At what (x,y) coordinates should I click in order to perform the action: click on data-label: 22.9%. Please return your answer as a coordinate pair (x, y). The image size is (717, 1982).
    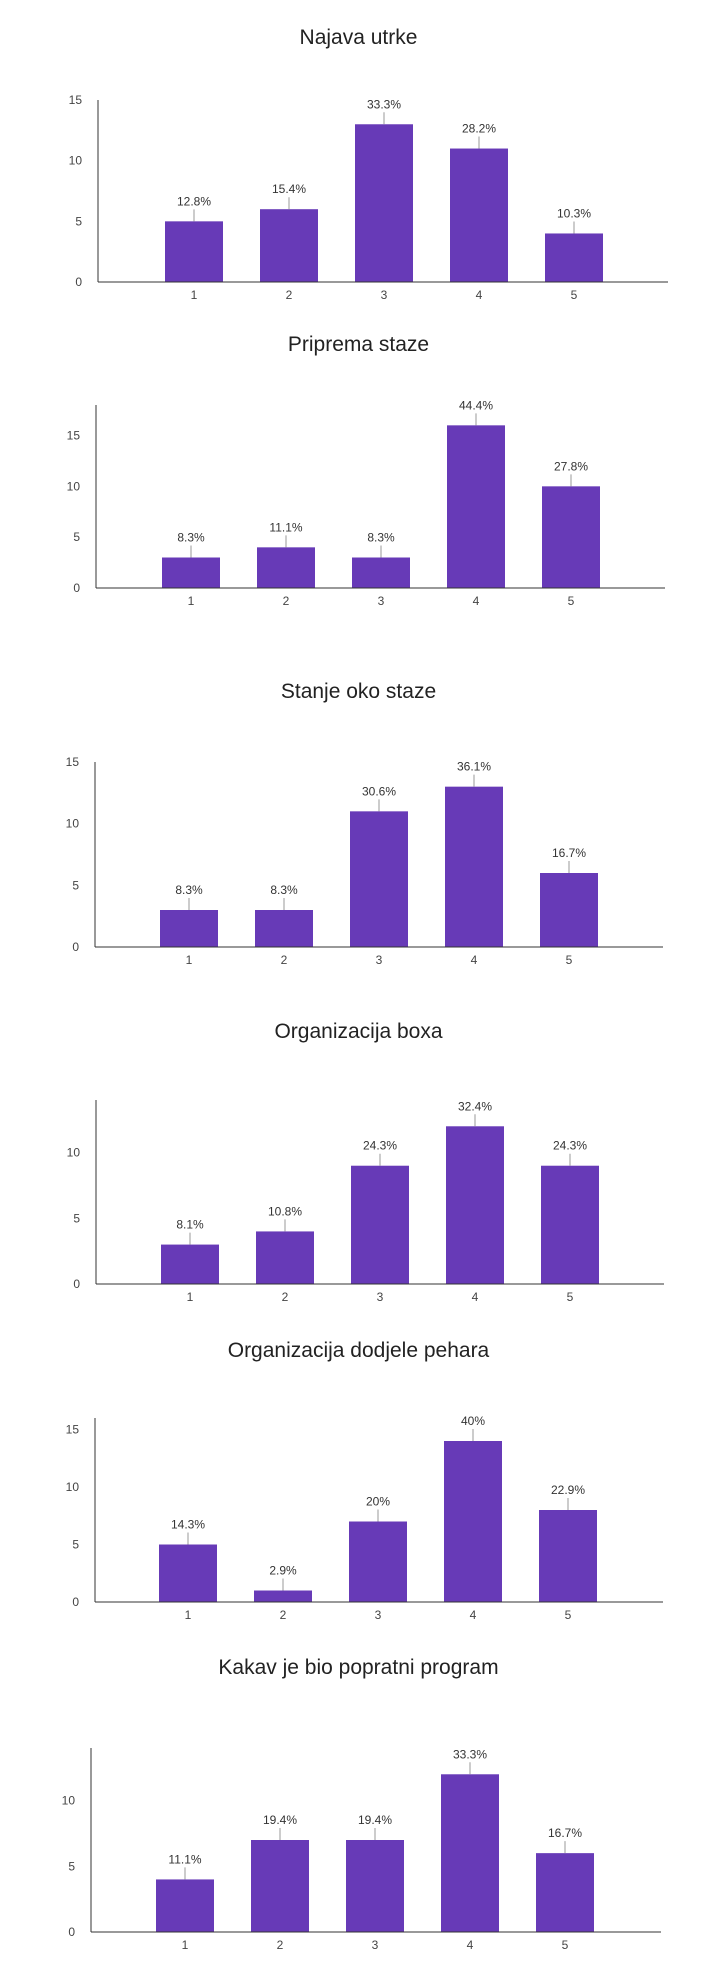
    Looking at the image, I should click on (568, 1490).